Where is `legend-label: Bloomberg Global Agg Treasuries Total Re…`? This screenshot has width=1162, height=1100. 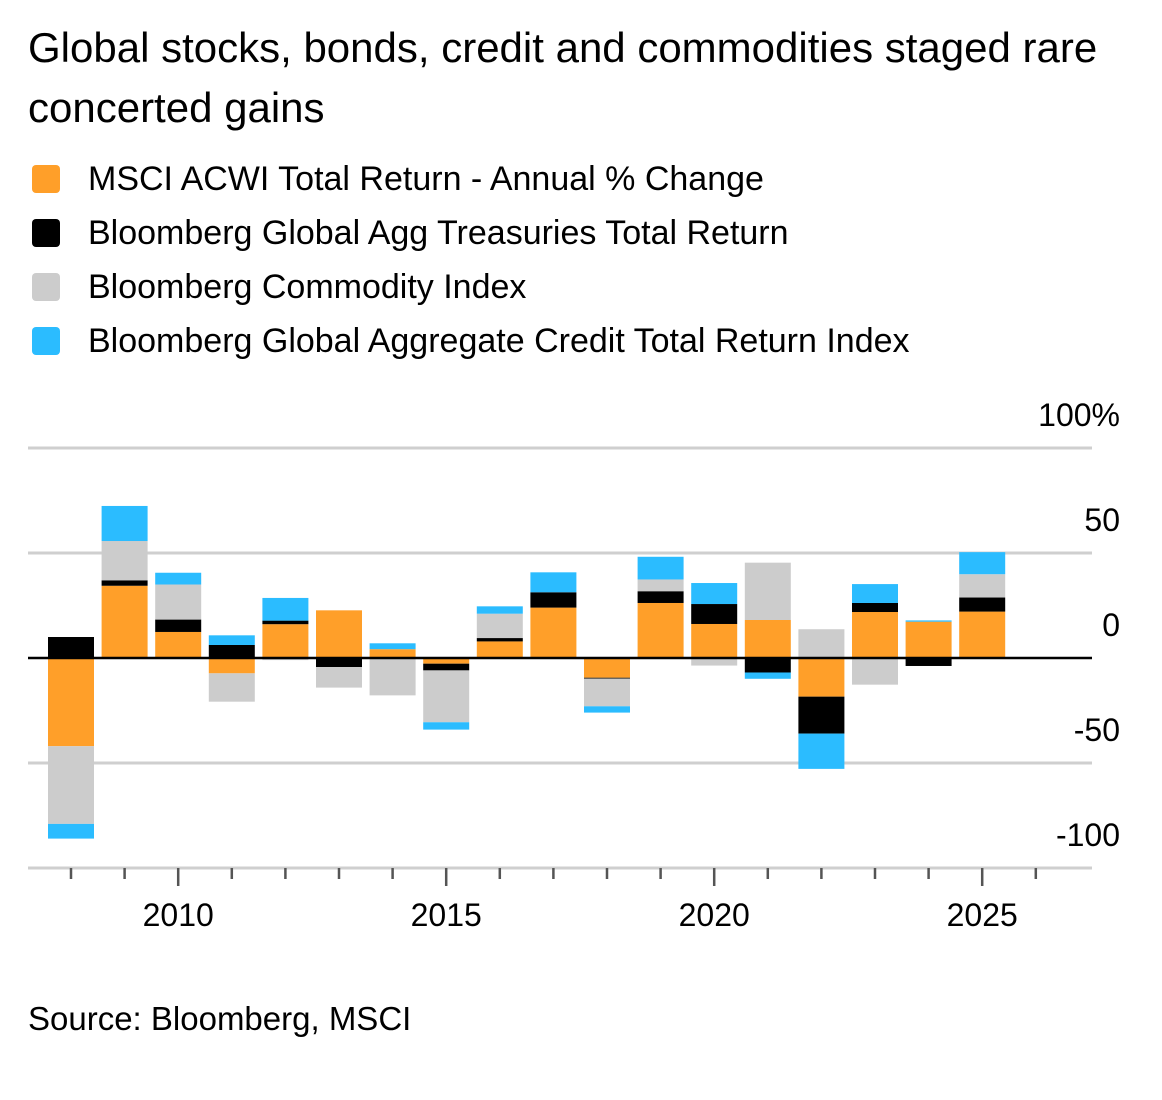
legend-label: Bloomberg Global Agg Treasuries Total Re… is located at coordinates (438, 232).